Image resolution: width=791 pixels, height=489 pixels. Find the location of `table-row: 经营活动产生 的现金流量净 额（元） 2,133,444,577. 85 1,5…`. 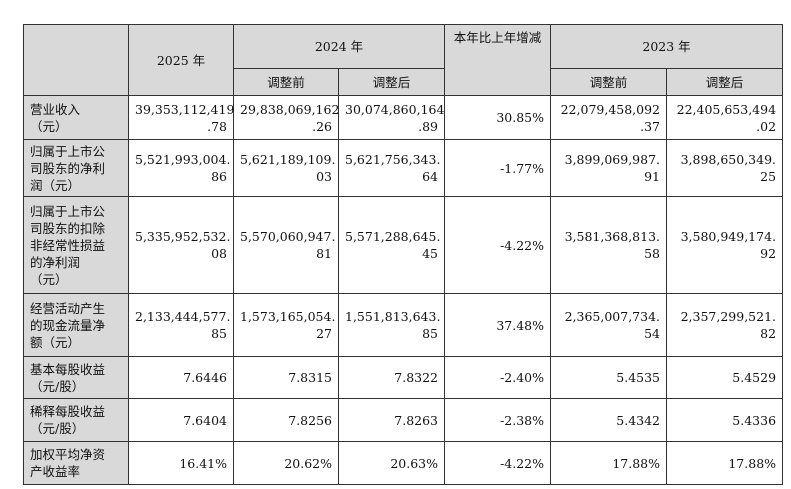

table-row: 经营活动产生 的现金流量净 额（元） 2,133,444,577. 85 1,5… is located at coordinates (403, 325).